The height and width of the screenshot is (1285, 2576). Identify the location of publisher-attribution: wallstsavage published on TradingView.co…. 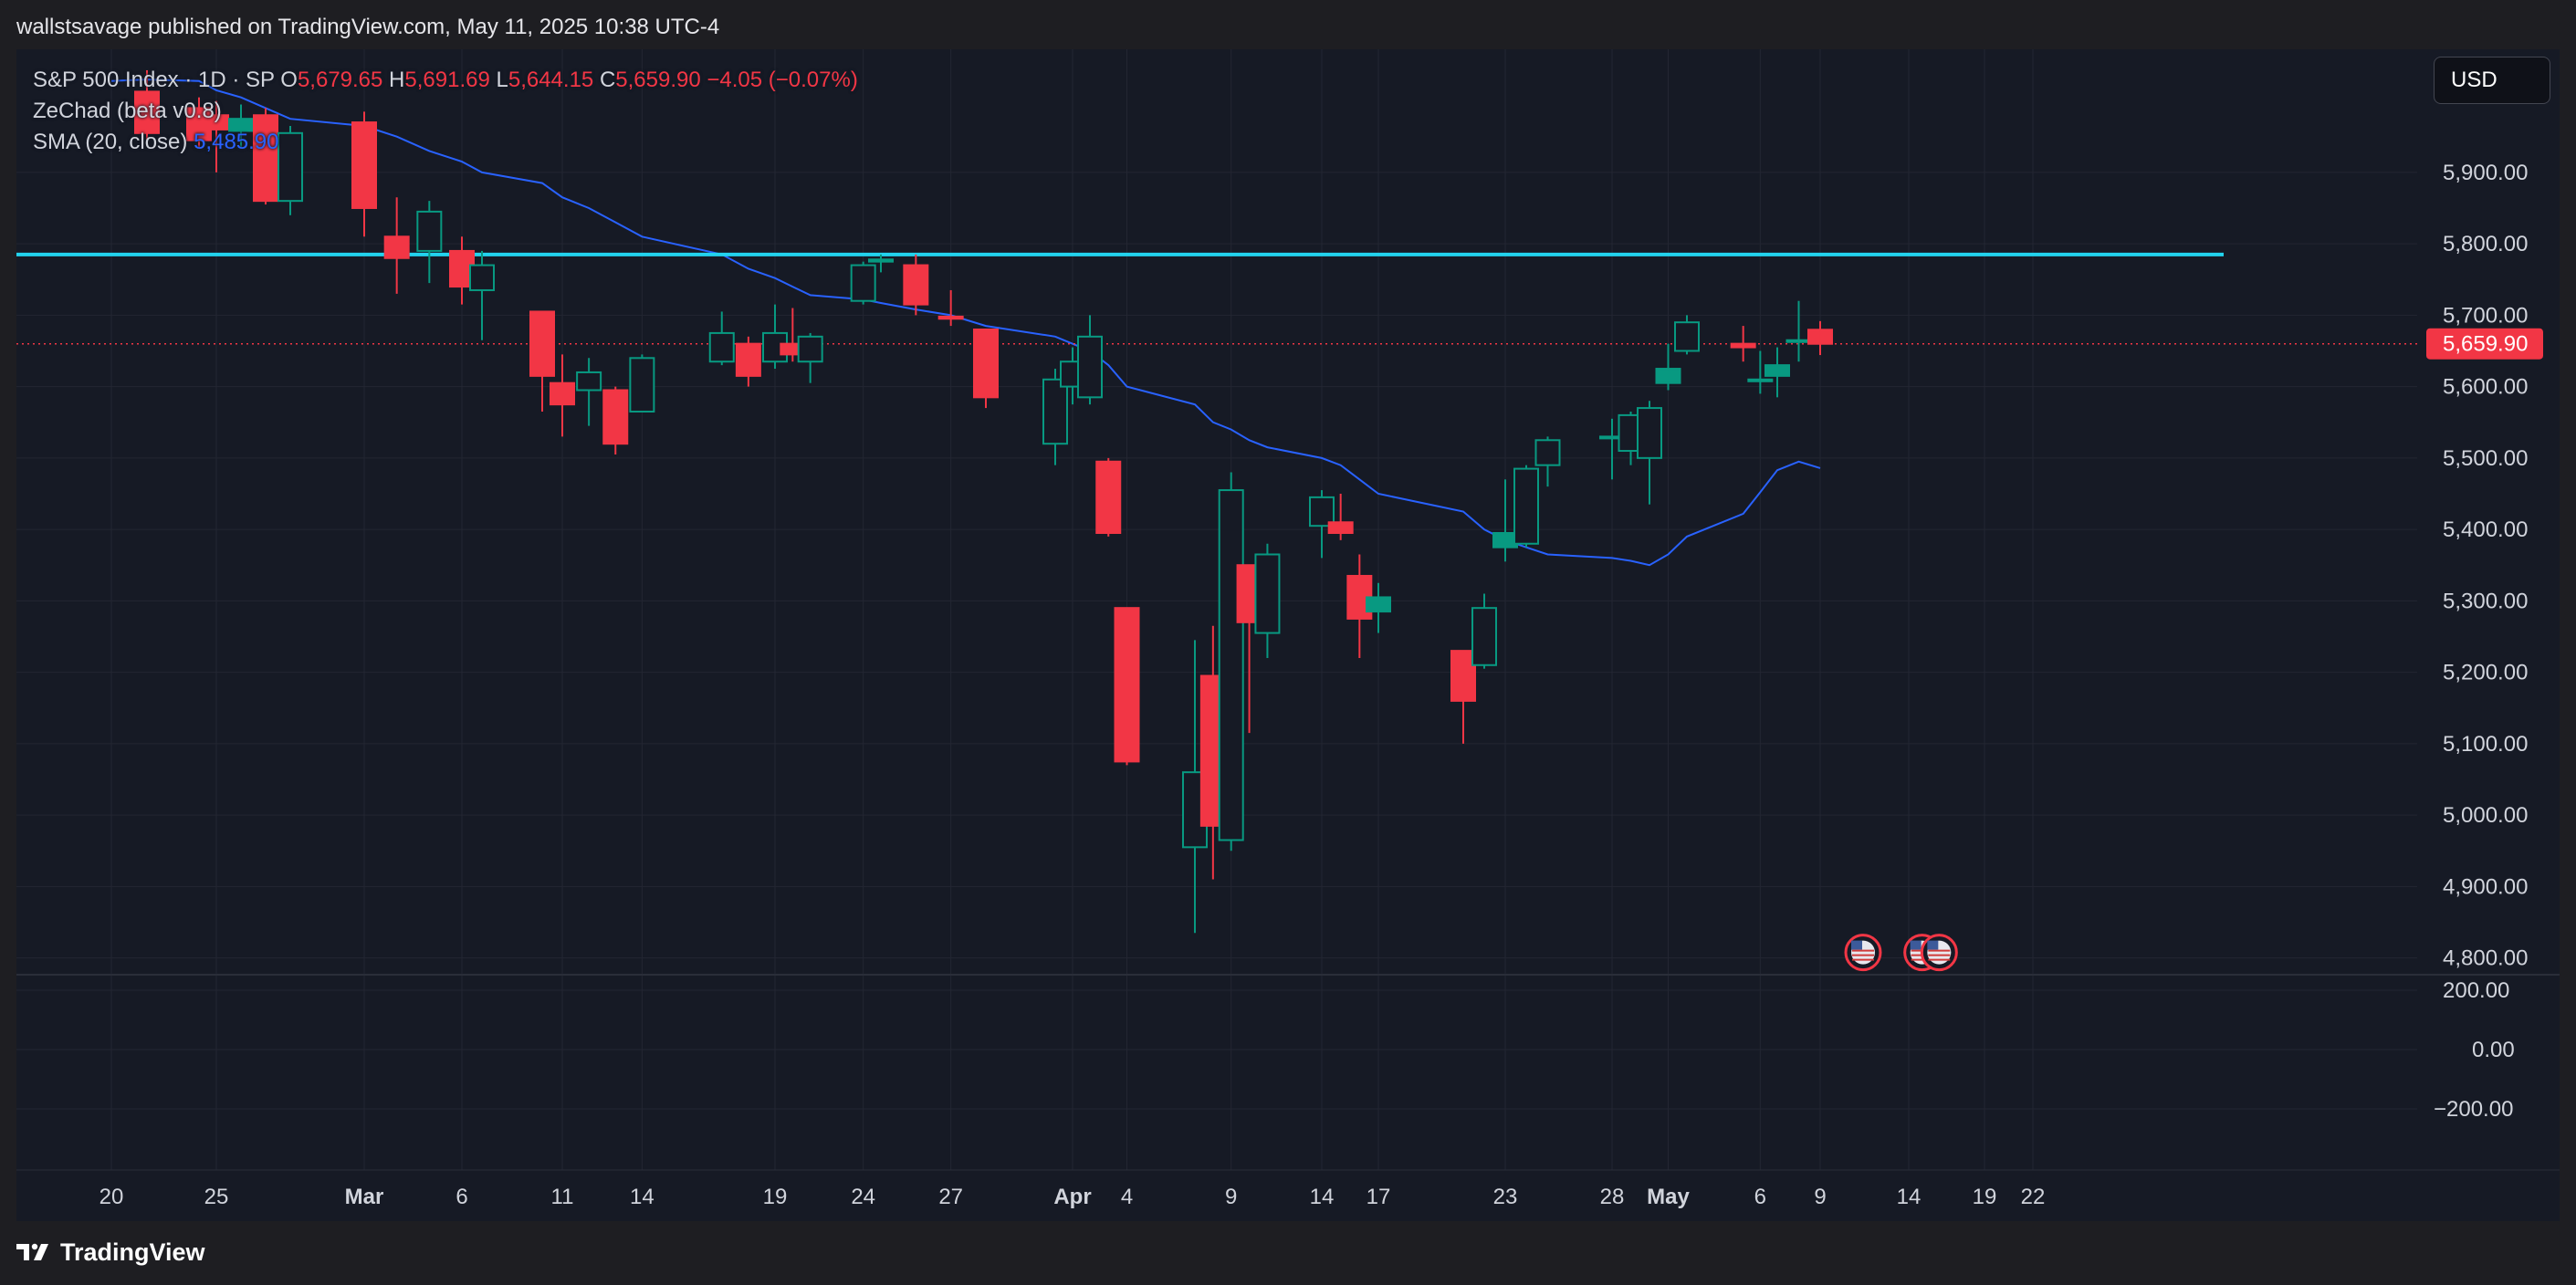
(368, 27).